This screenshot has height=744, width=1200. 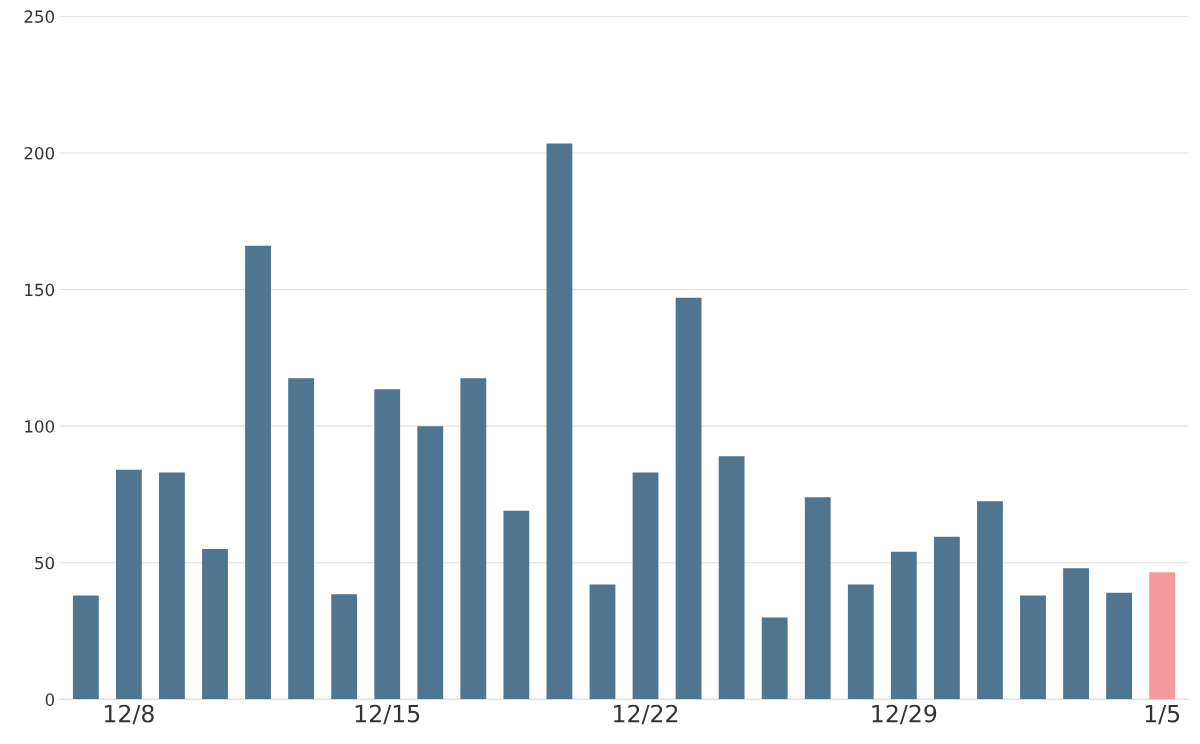 What do you see at coordinates (50, 699) in the screenshot?
I see `y-tick-label: 0` at bounding box center [50, 699].